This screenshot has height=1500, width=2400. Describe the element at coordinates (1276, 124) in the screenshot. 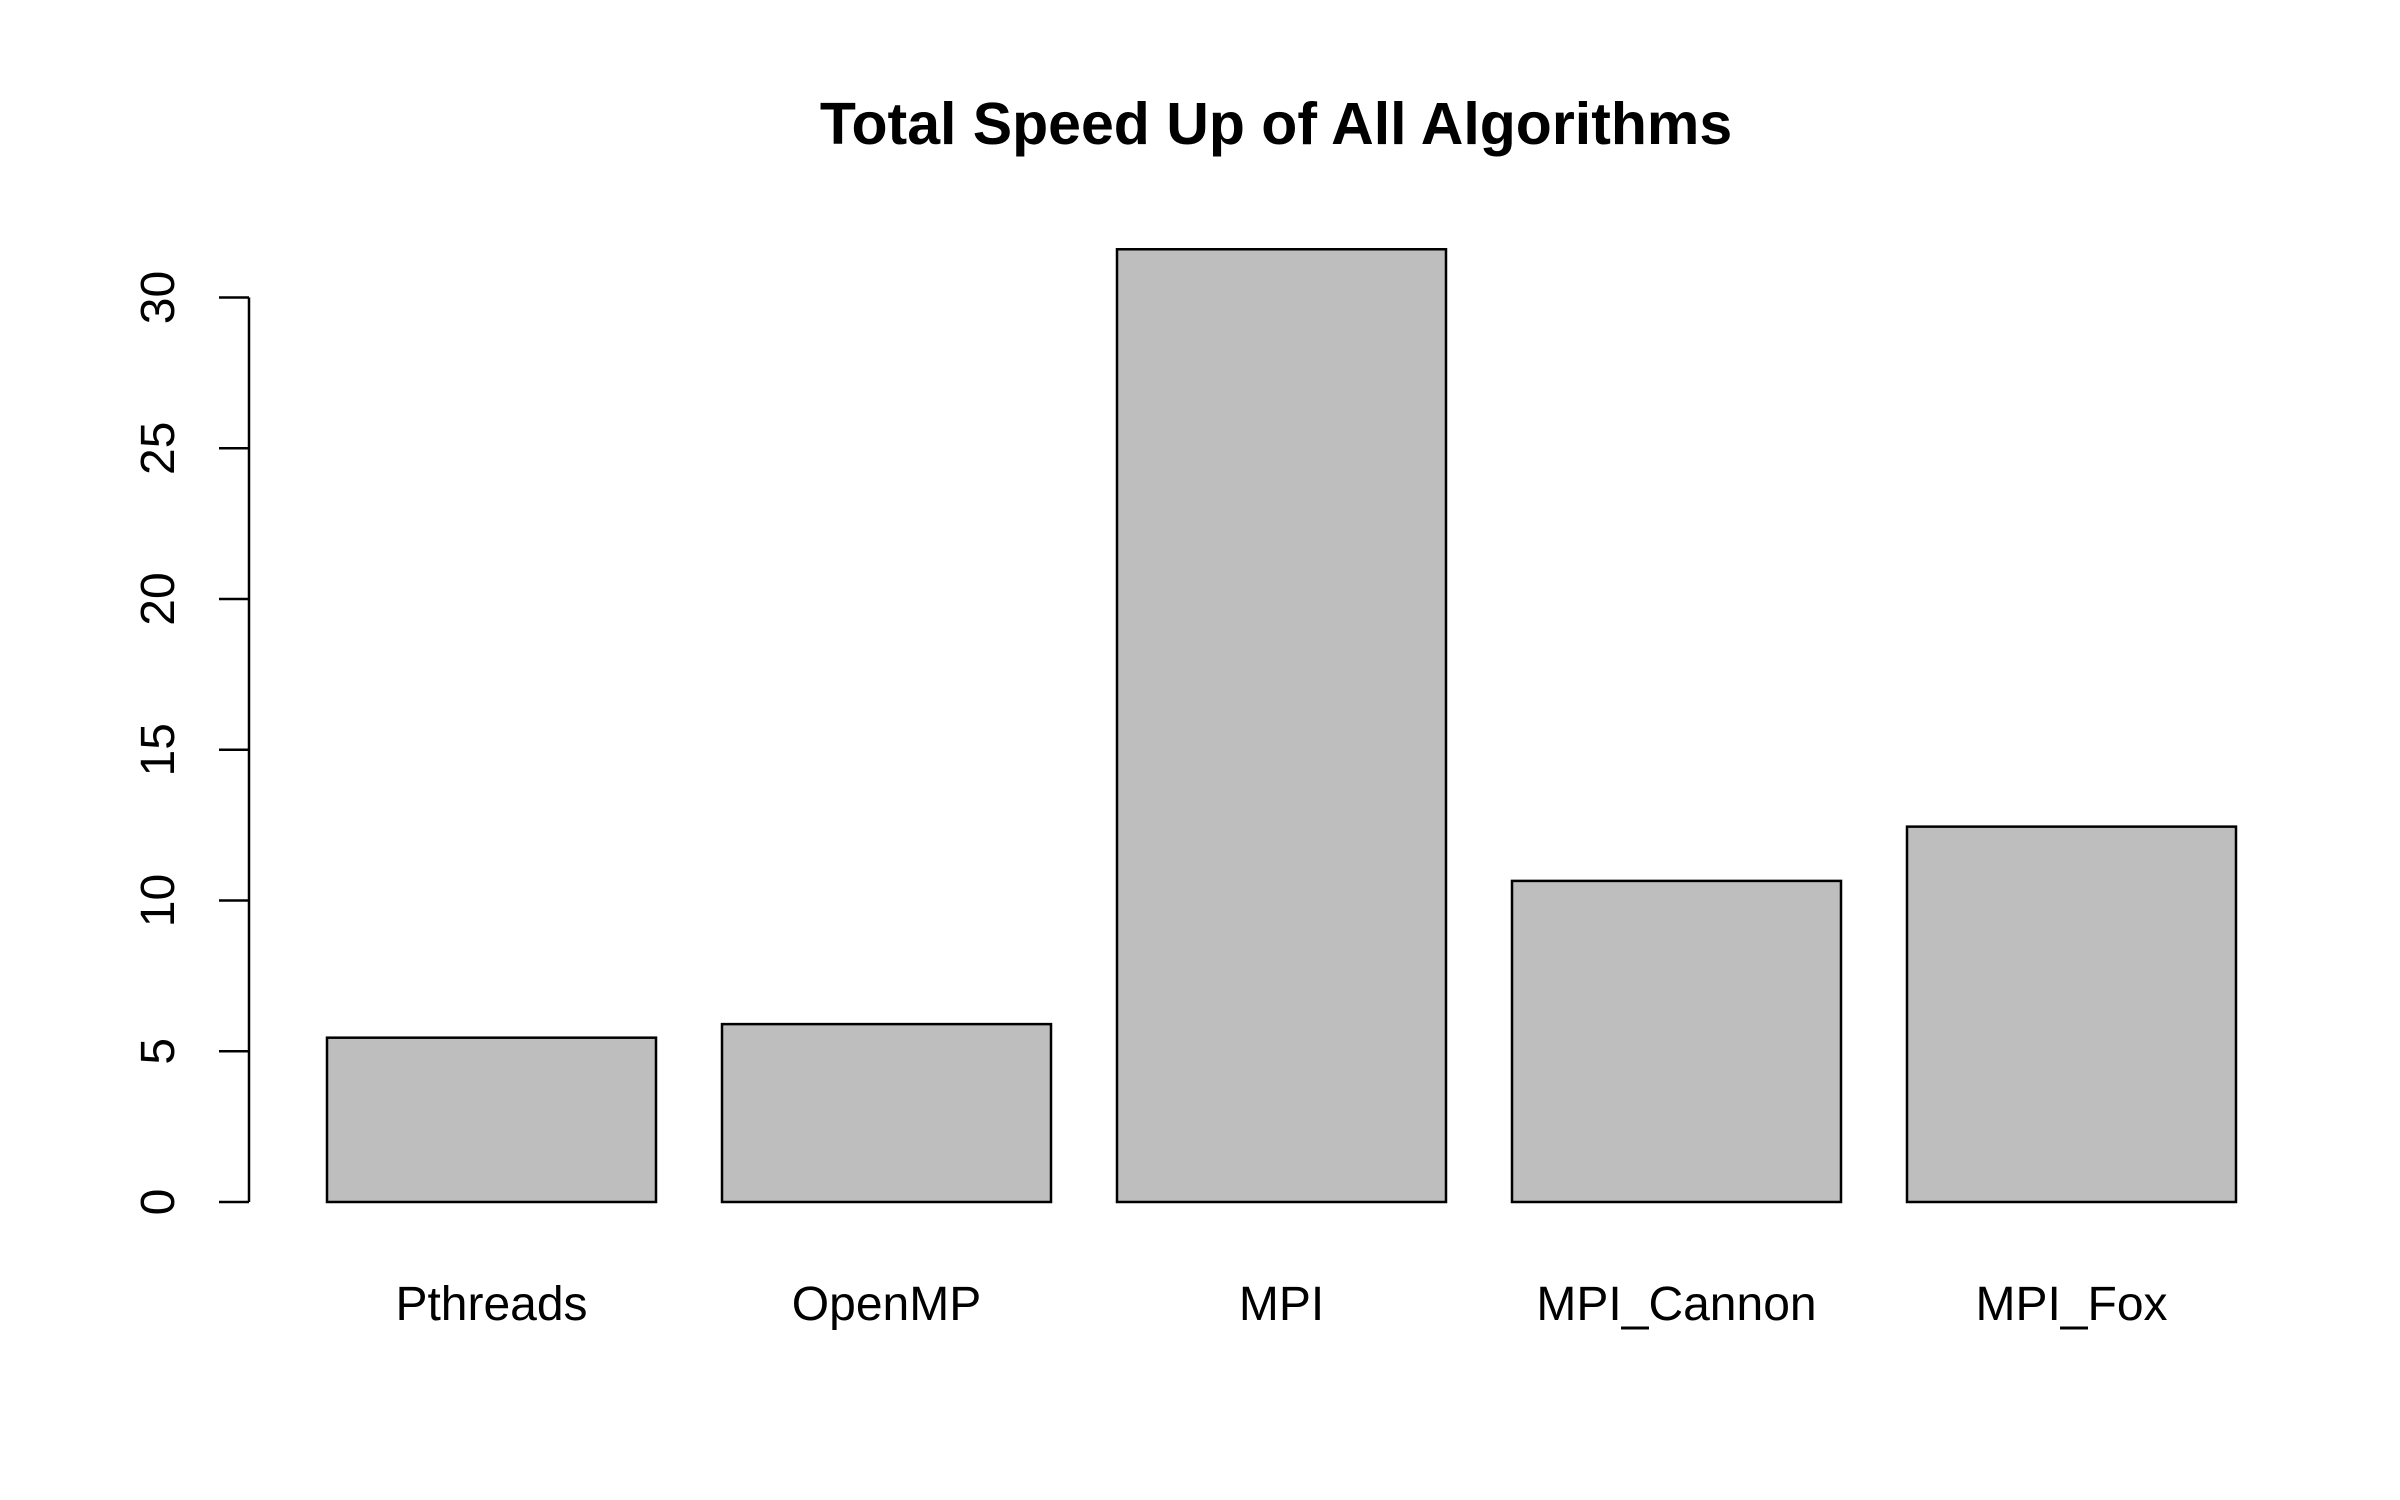

I see `chart-title: Total Speed Up of All Algorithms` at that location.